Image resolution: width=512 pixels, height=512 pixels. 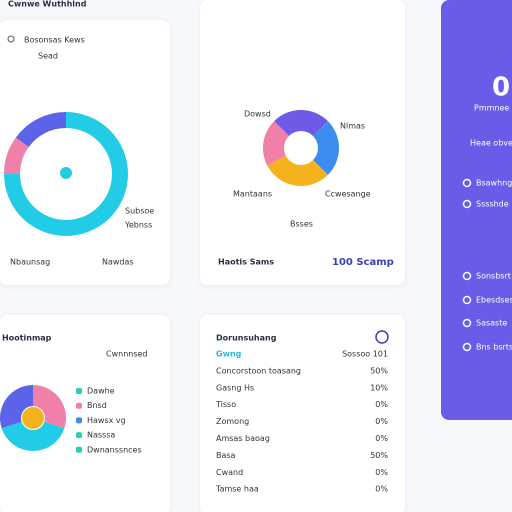 I want to click on row-label: Amsas baoag, so click(x=243, y=438).